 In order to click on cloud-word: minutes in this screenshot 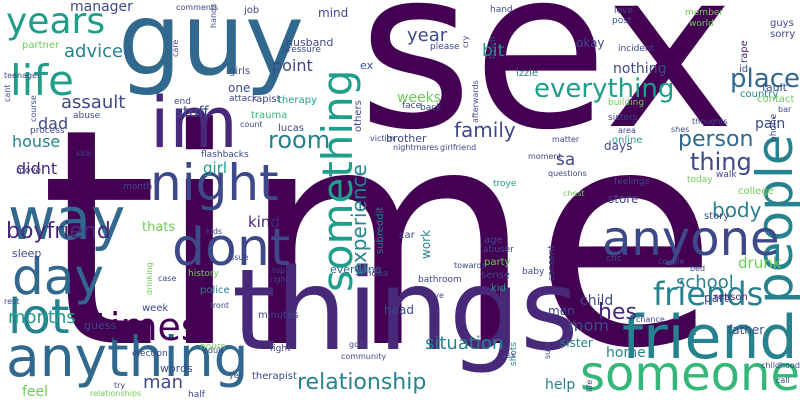, I will do `click(278, 315)`.